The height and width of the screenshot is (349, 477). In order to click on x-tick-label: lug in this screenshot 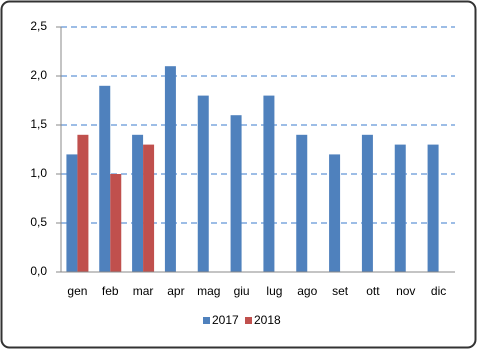, I will do `click(274, 291)`.